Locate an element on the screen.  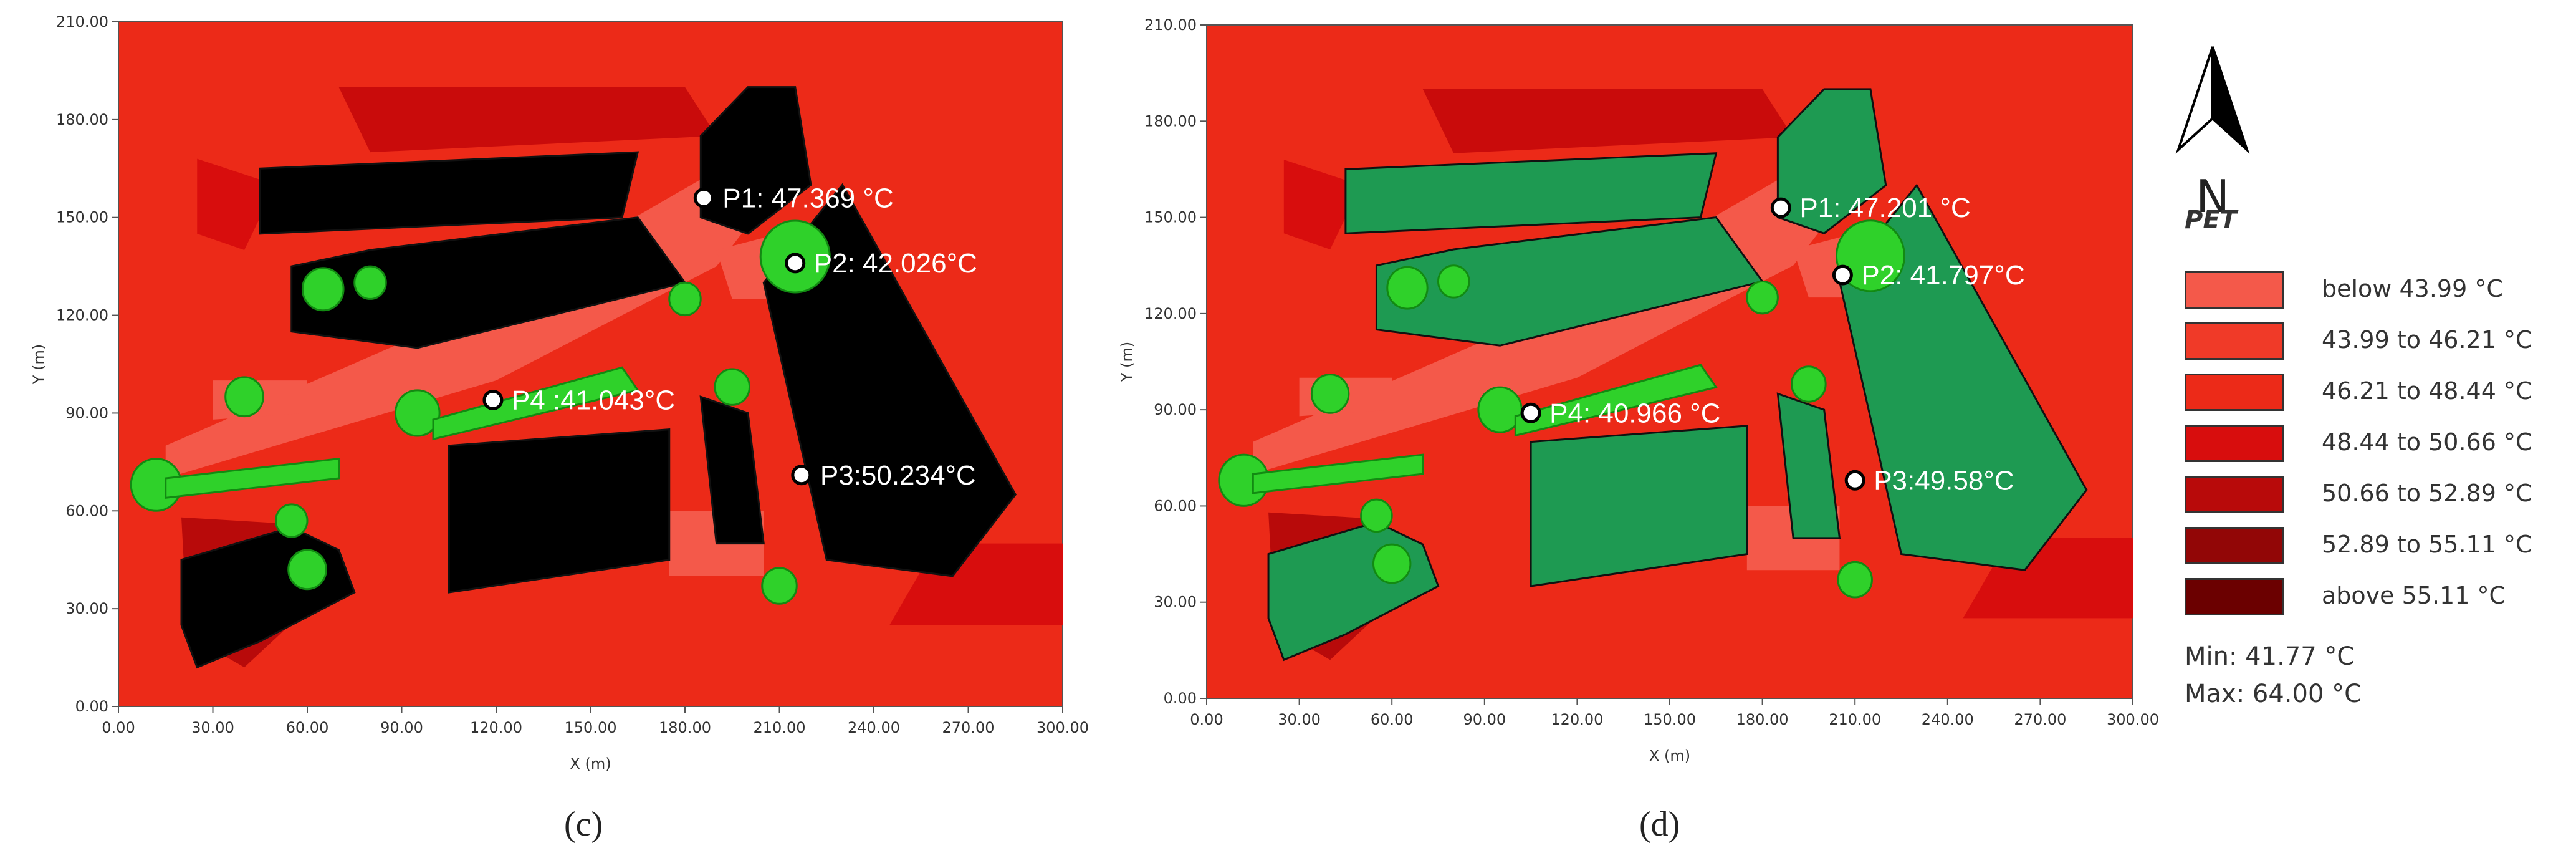
x-tick-label: 120.00 is located at coordinates (496, 727).